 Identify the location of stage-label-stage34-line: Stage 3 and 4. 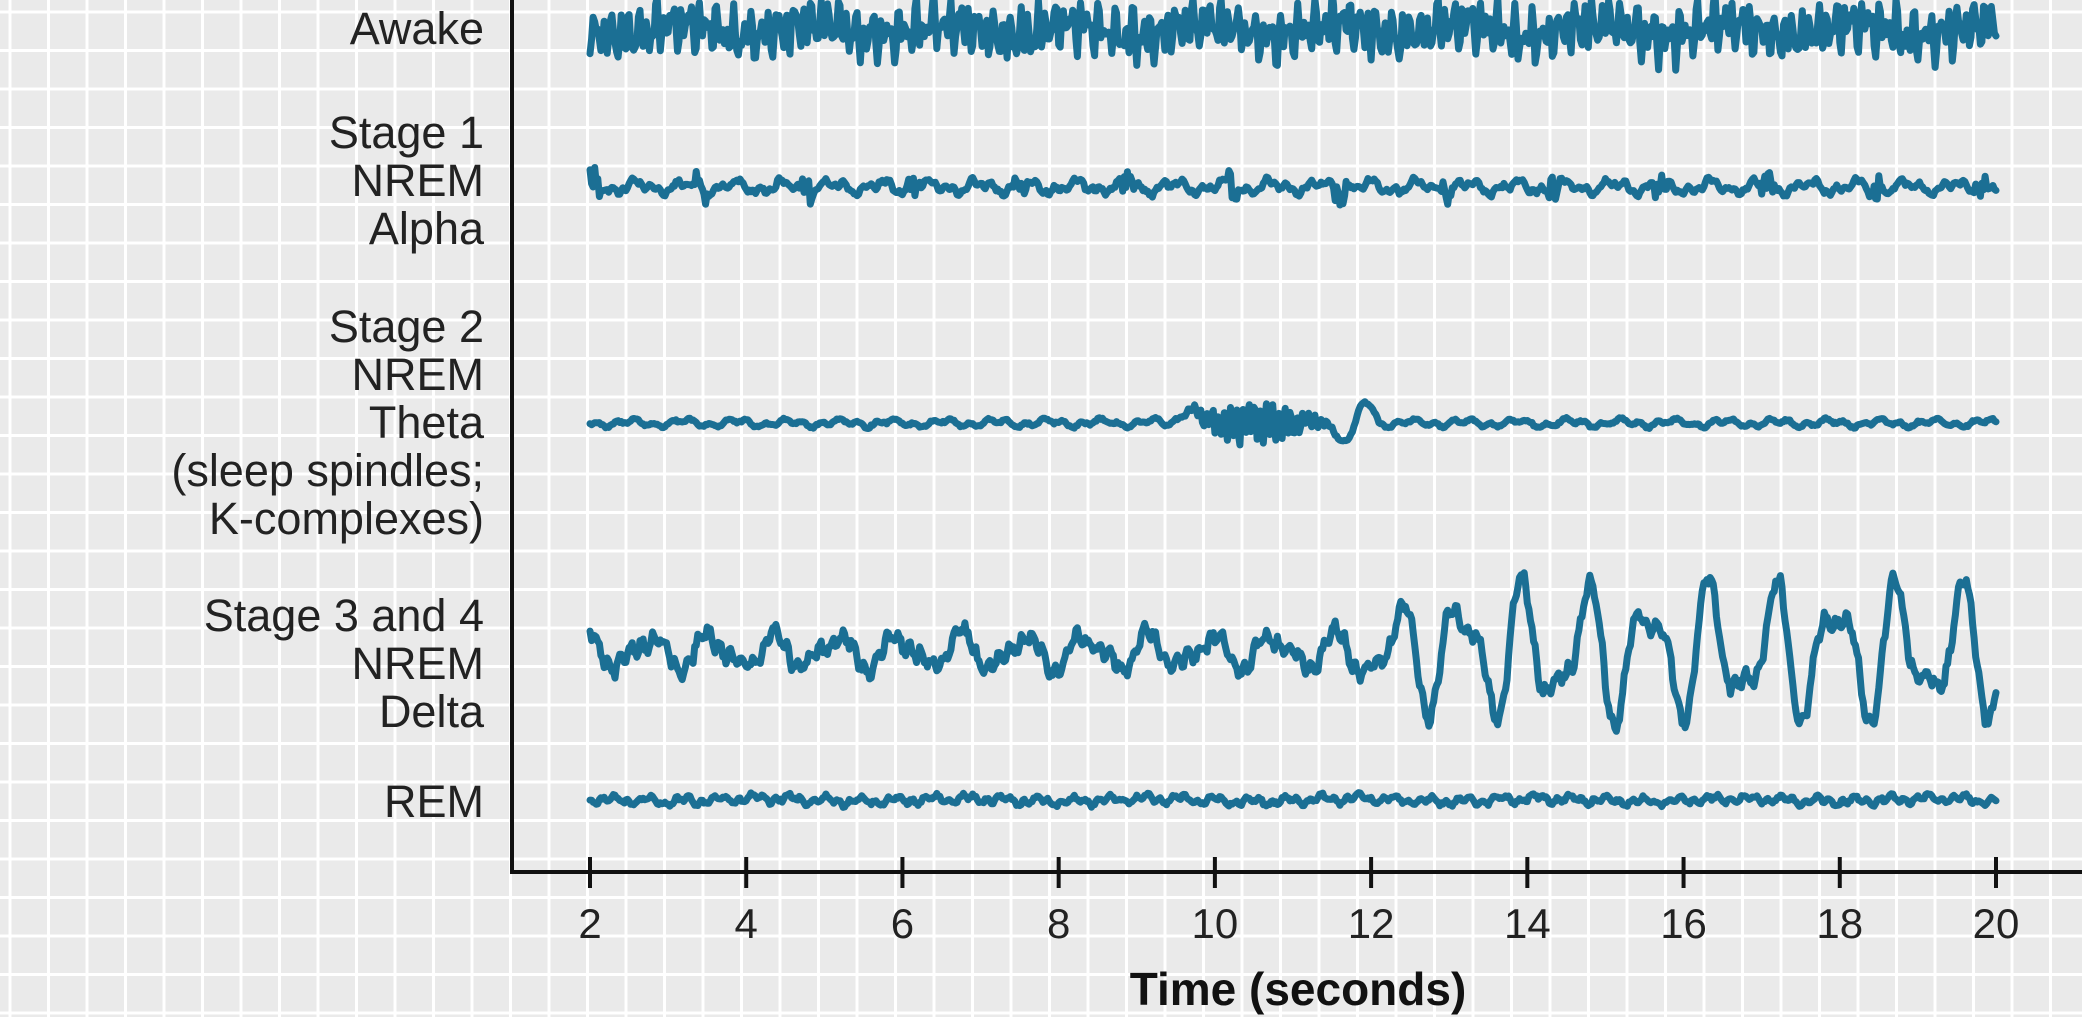
(344, 615).